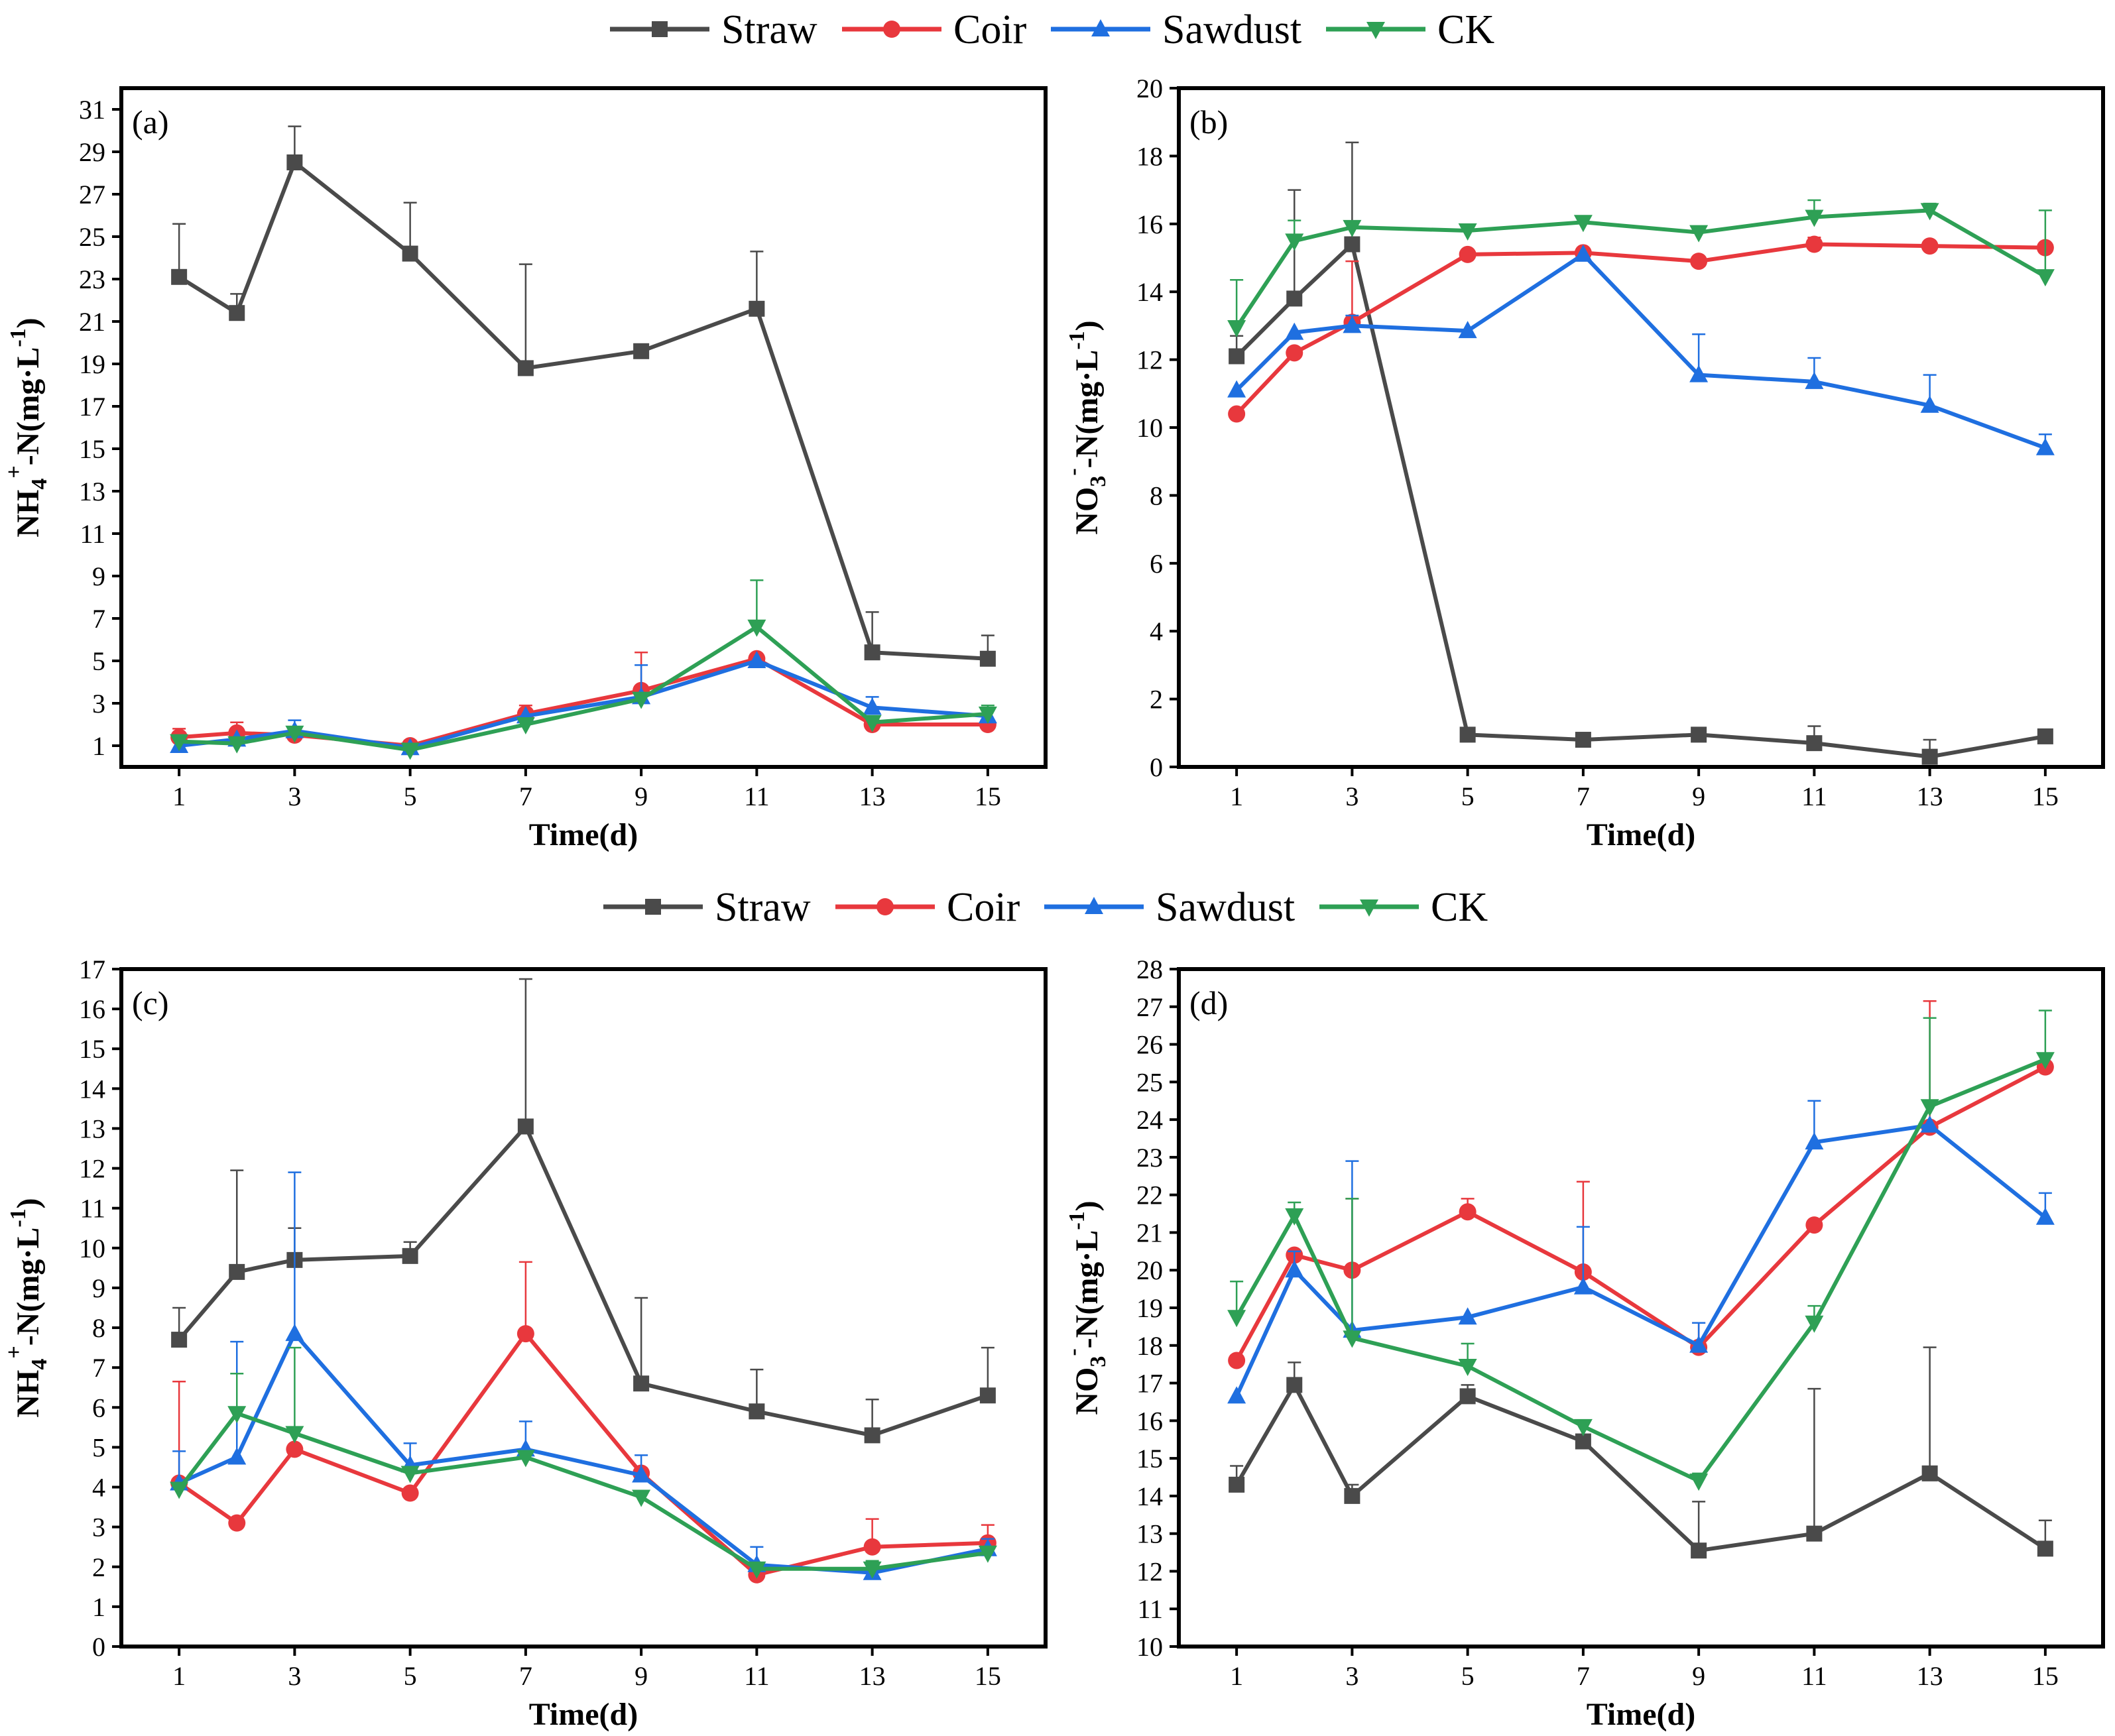 The image size is (2115, 1736). Describe the element at coordinates (92, 449) in the screenshot. I see `y-tick-label: 15` at that location.